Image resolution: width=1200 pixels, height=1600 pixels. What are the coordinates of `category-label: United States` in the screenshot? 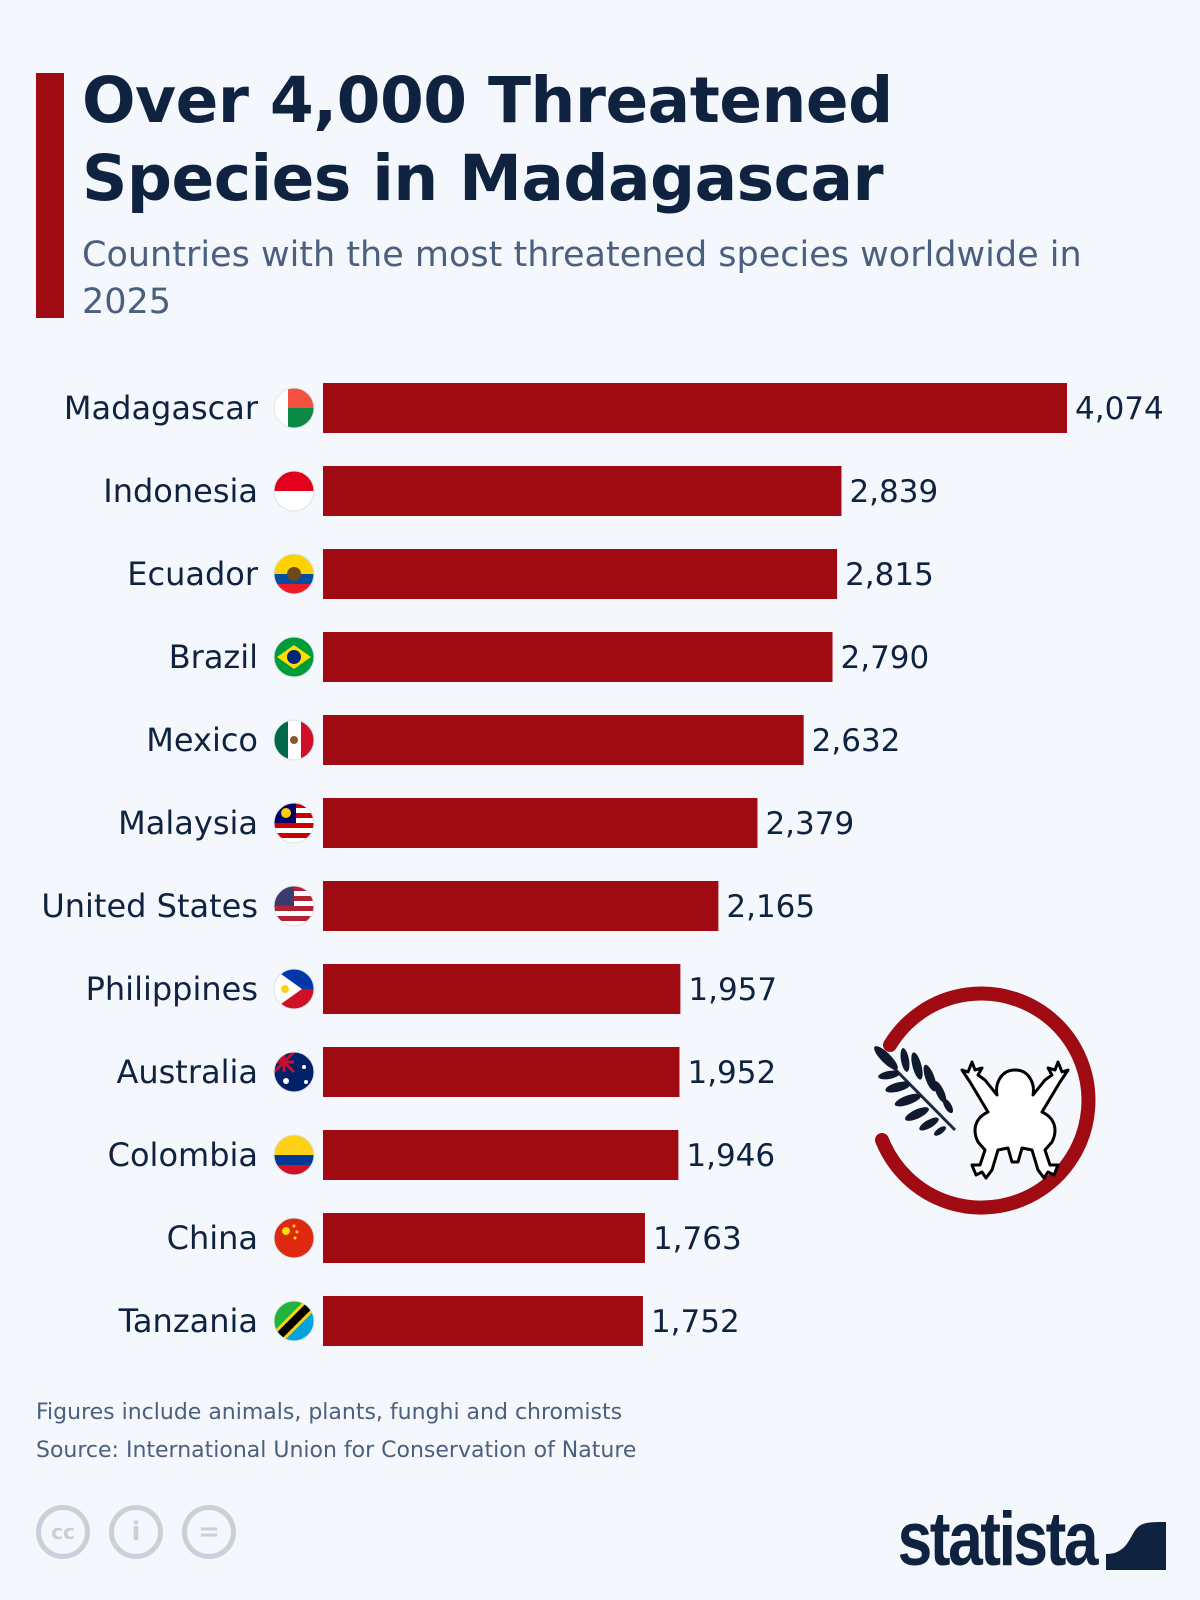 It's located at (149, 906).